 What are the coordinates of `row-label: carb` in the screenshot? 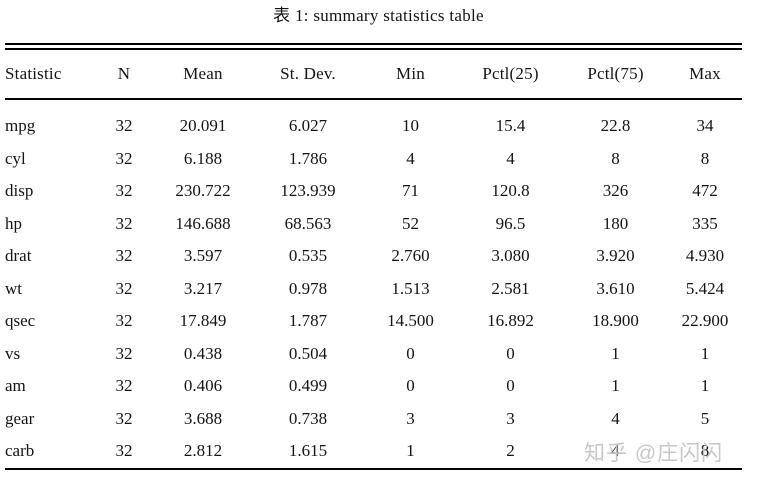 It's located at (20, 451).